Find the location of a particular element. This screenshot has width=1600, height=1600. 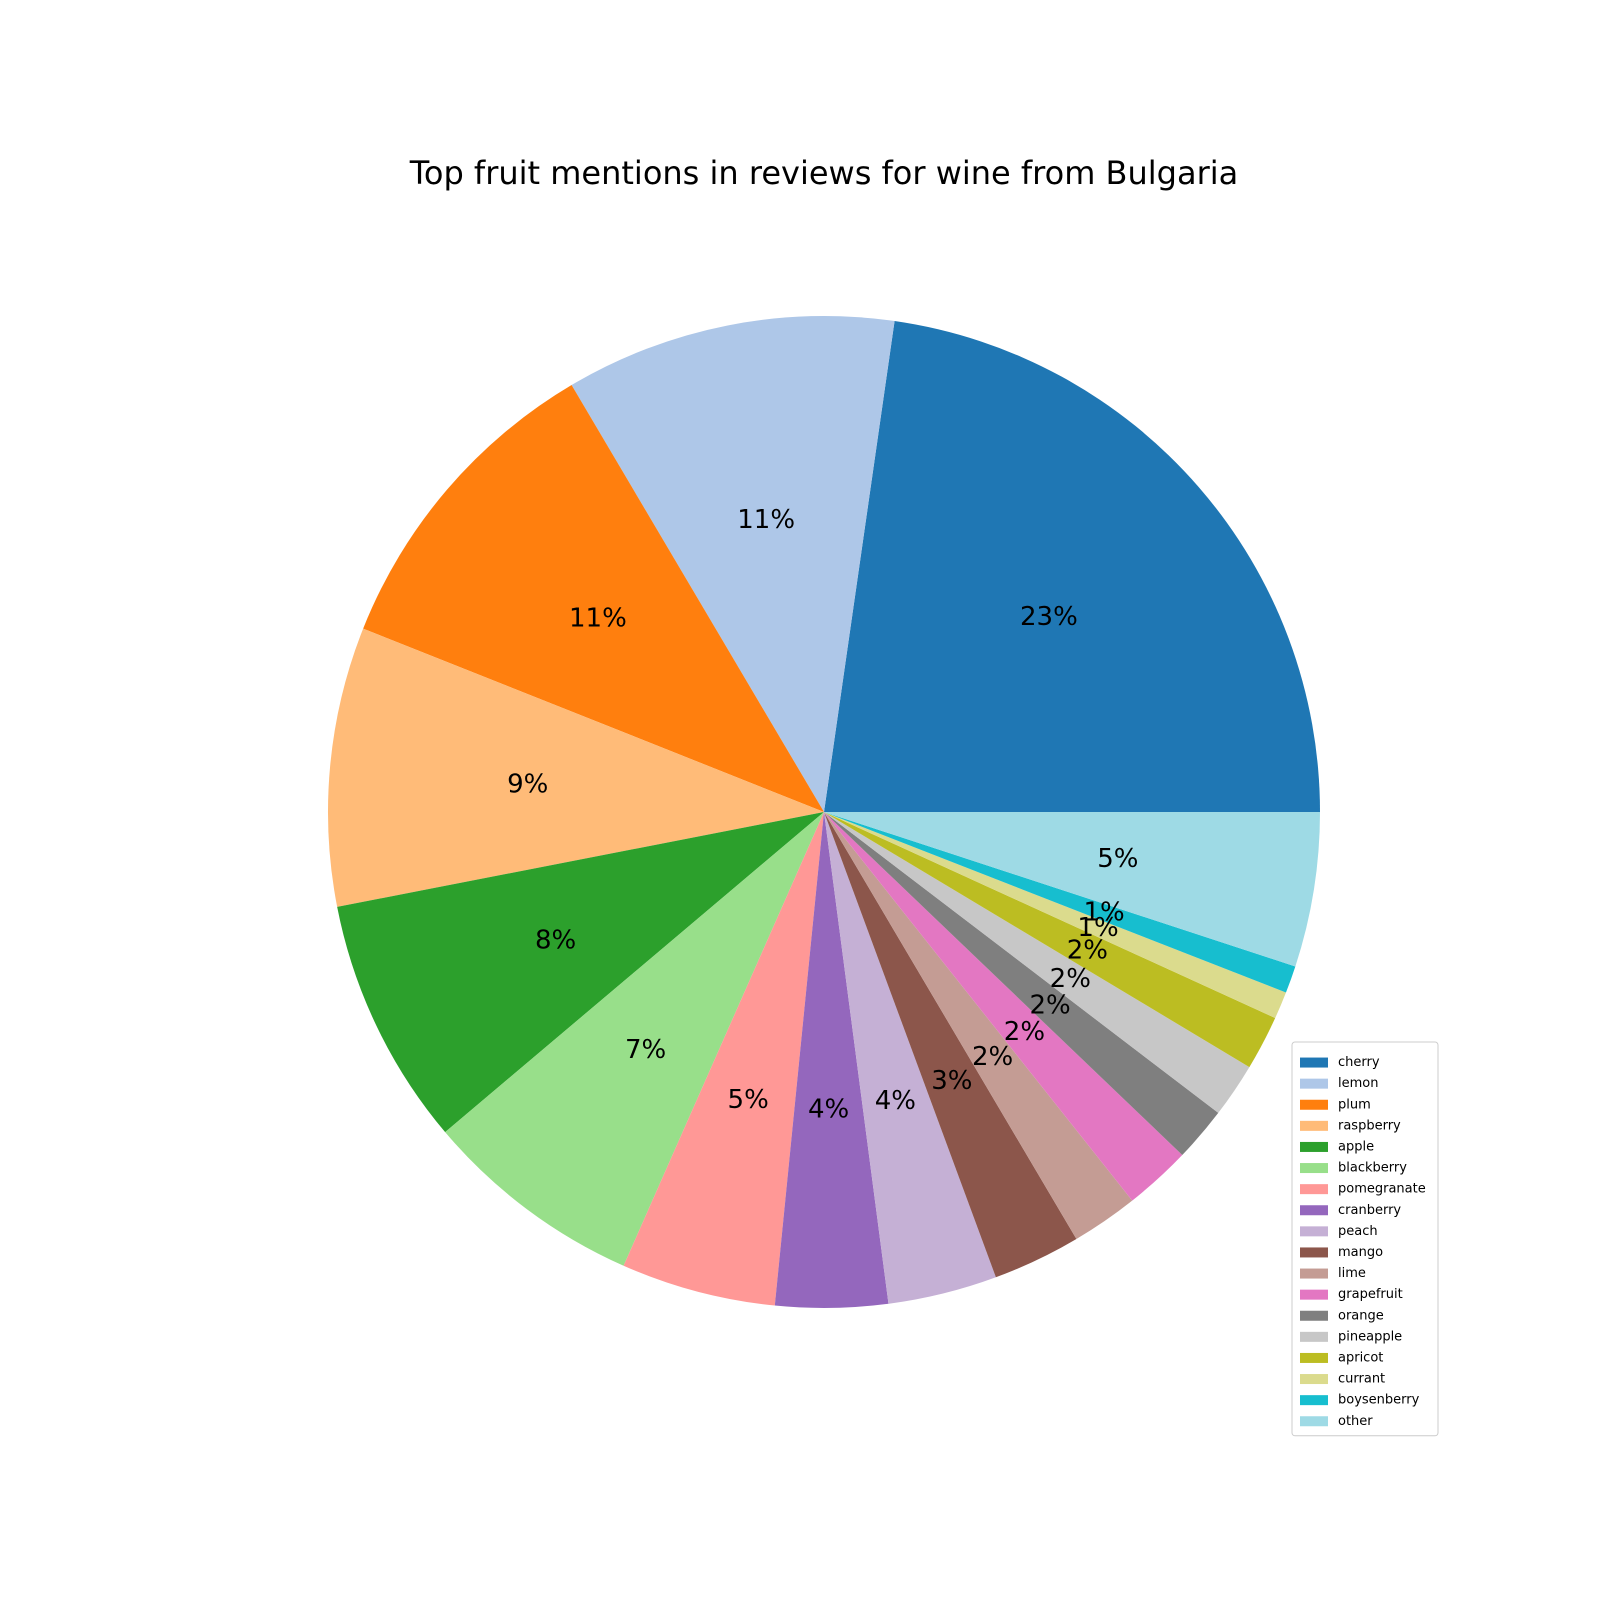

legend-swatch-other is located at coordinates (1314, 1421).